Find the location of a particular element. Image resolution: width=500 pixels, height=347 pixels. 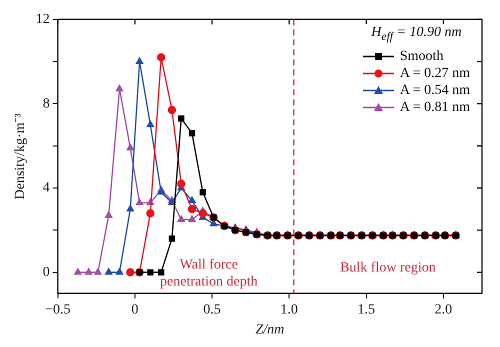

legend-title: H$_{eff}$ = 10.90 nm is located at coordinates (416, 34).